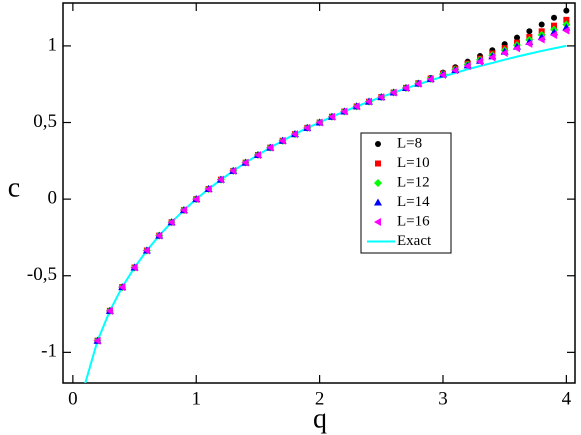 The height and width of the screenshot is (435, 581). What do you see at coordinates (413, 182) in the screenshot?
I see `legend-label: L=12` at bounding box center [413, 182].